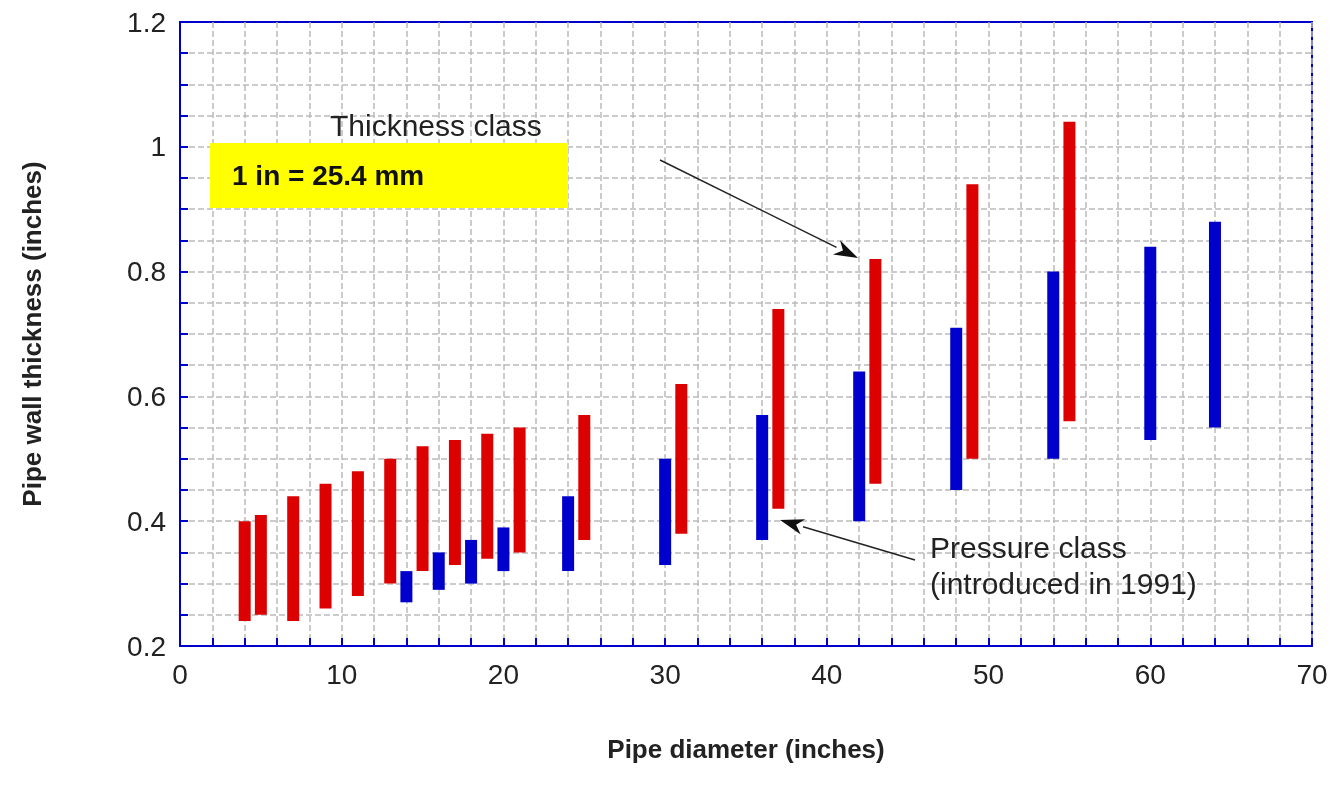 Image resolution: width=1339 pixels, height=804 pixels. What do you see at coordinates (146, 521) in the screenshot?
I see `y-tick-label: 0.4` at bounding box center [146, 521].